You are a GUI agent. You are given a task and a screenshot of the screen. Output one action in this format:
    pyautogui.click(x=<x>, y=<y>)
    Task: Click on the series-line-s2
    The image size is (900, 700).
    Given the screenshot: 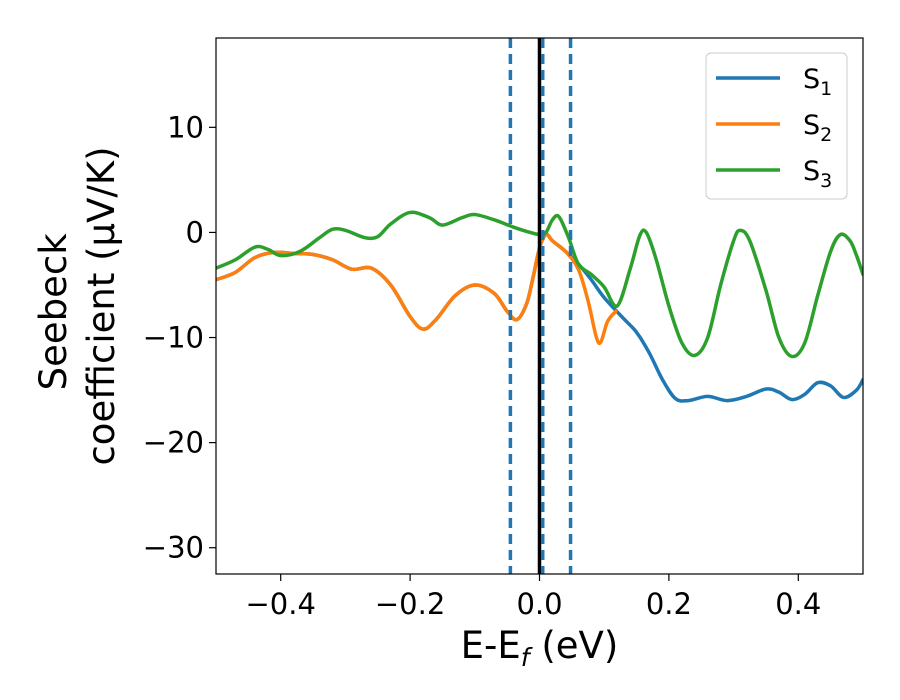 What is the action you would take?
    pyautogui.click(x=417, y=289)
    